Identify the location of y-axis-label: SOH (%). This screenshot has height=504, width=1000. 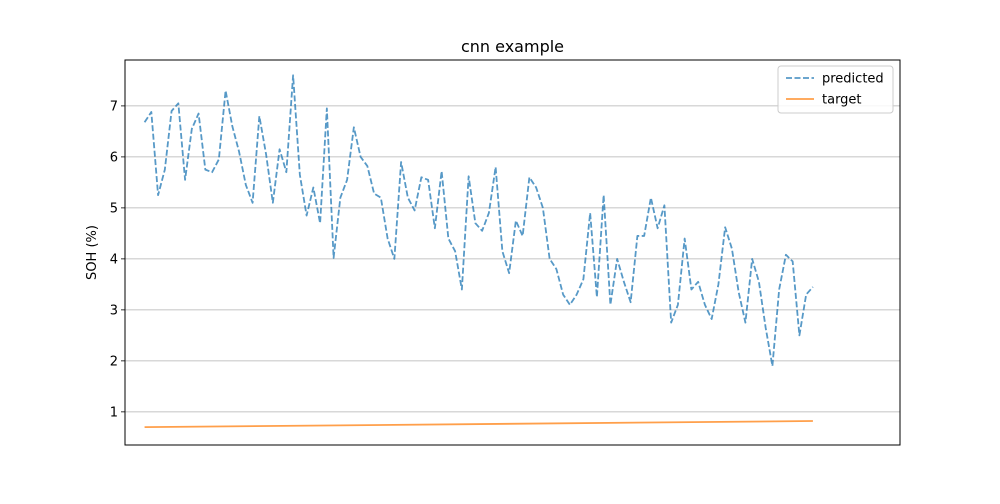
(92, 252).